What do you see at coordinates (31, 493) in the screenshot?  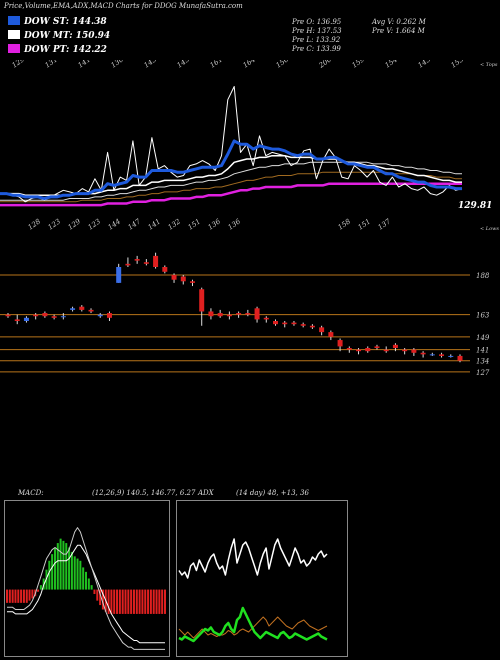 I see `macd-label: MACD:` at bounding box center [31, 493].